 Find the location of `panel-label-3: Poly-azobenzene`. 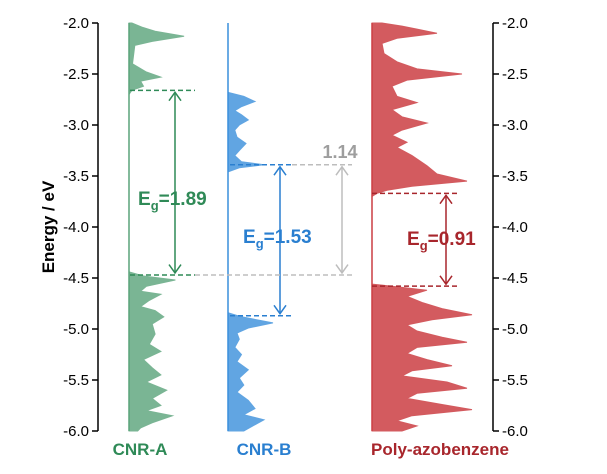

panel-label-3: Poly-azobenzene is located at coordinates (440, 449).